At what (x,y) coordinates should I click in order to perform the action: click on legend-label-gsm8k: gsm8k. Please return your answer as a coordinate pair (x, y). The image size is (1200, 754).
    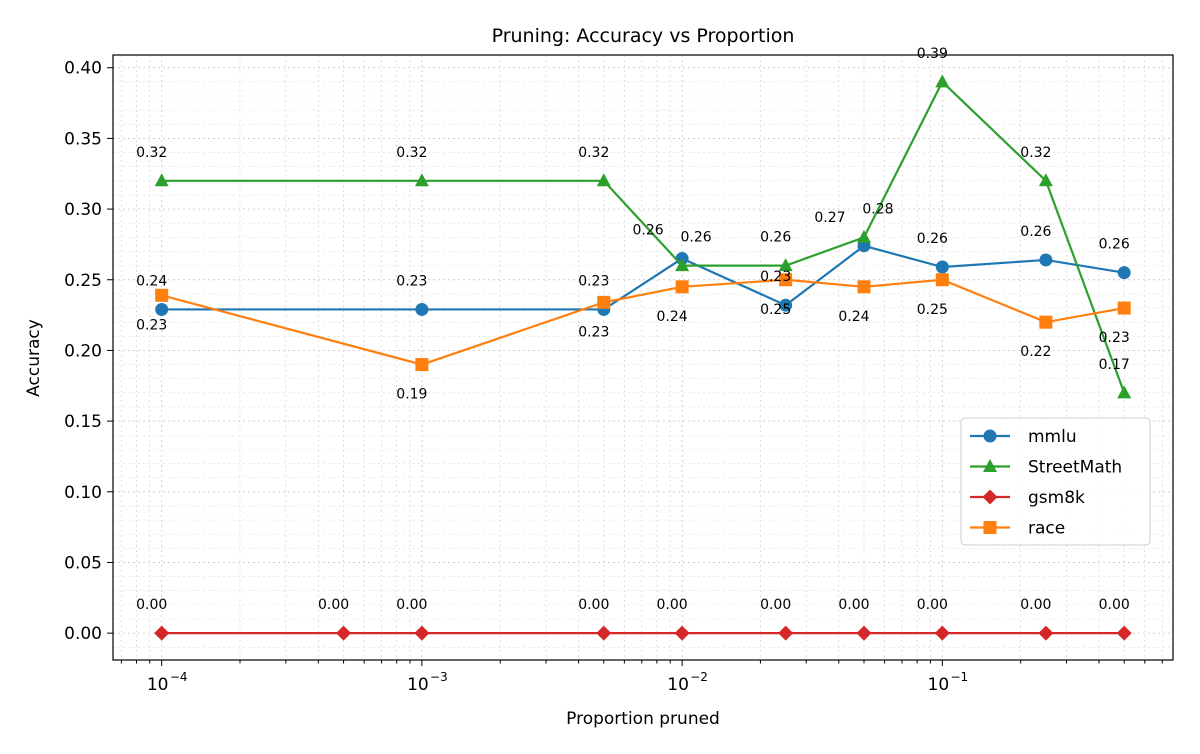
    Looking at the image, I should click on (1056, 498).